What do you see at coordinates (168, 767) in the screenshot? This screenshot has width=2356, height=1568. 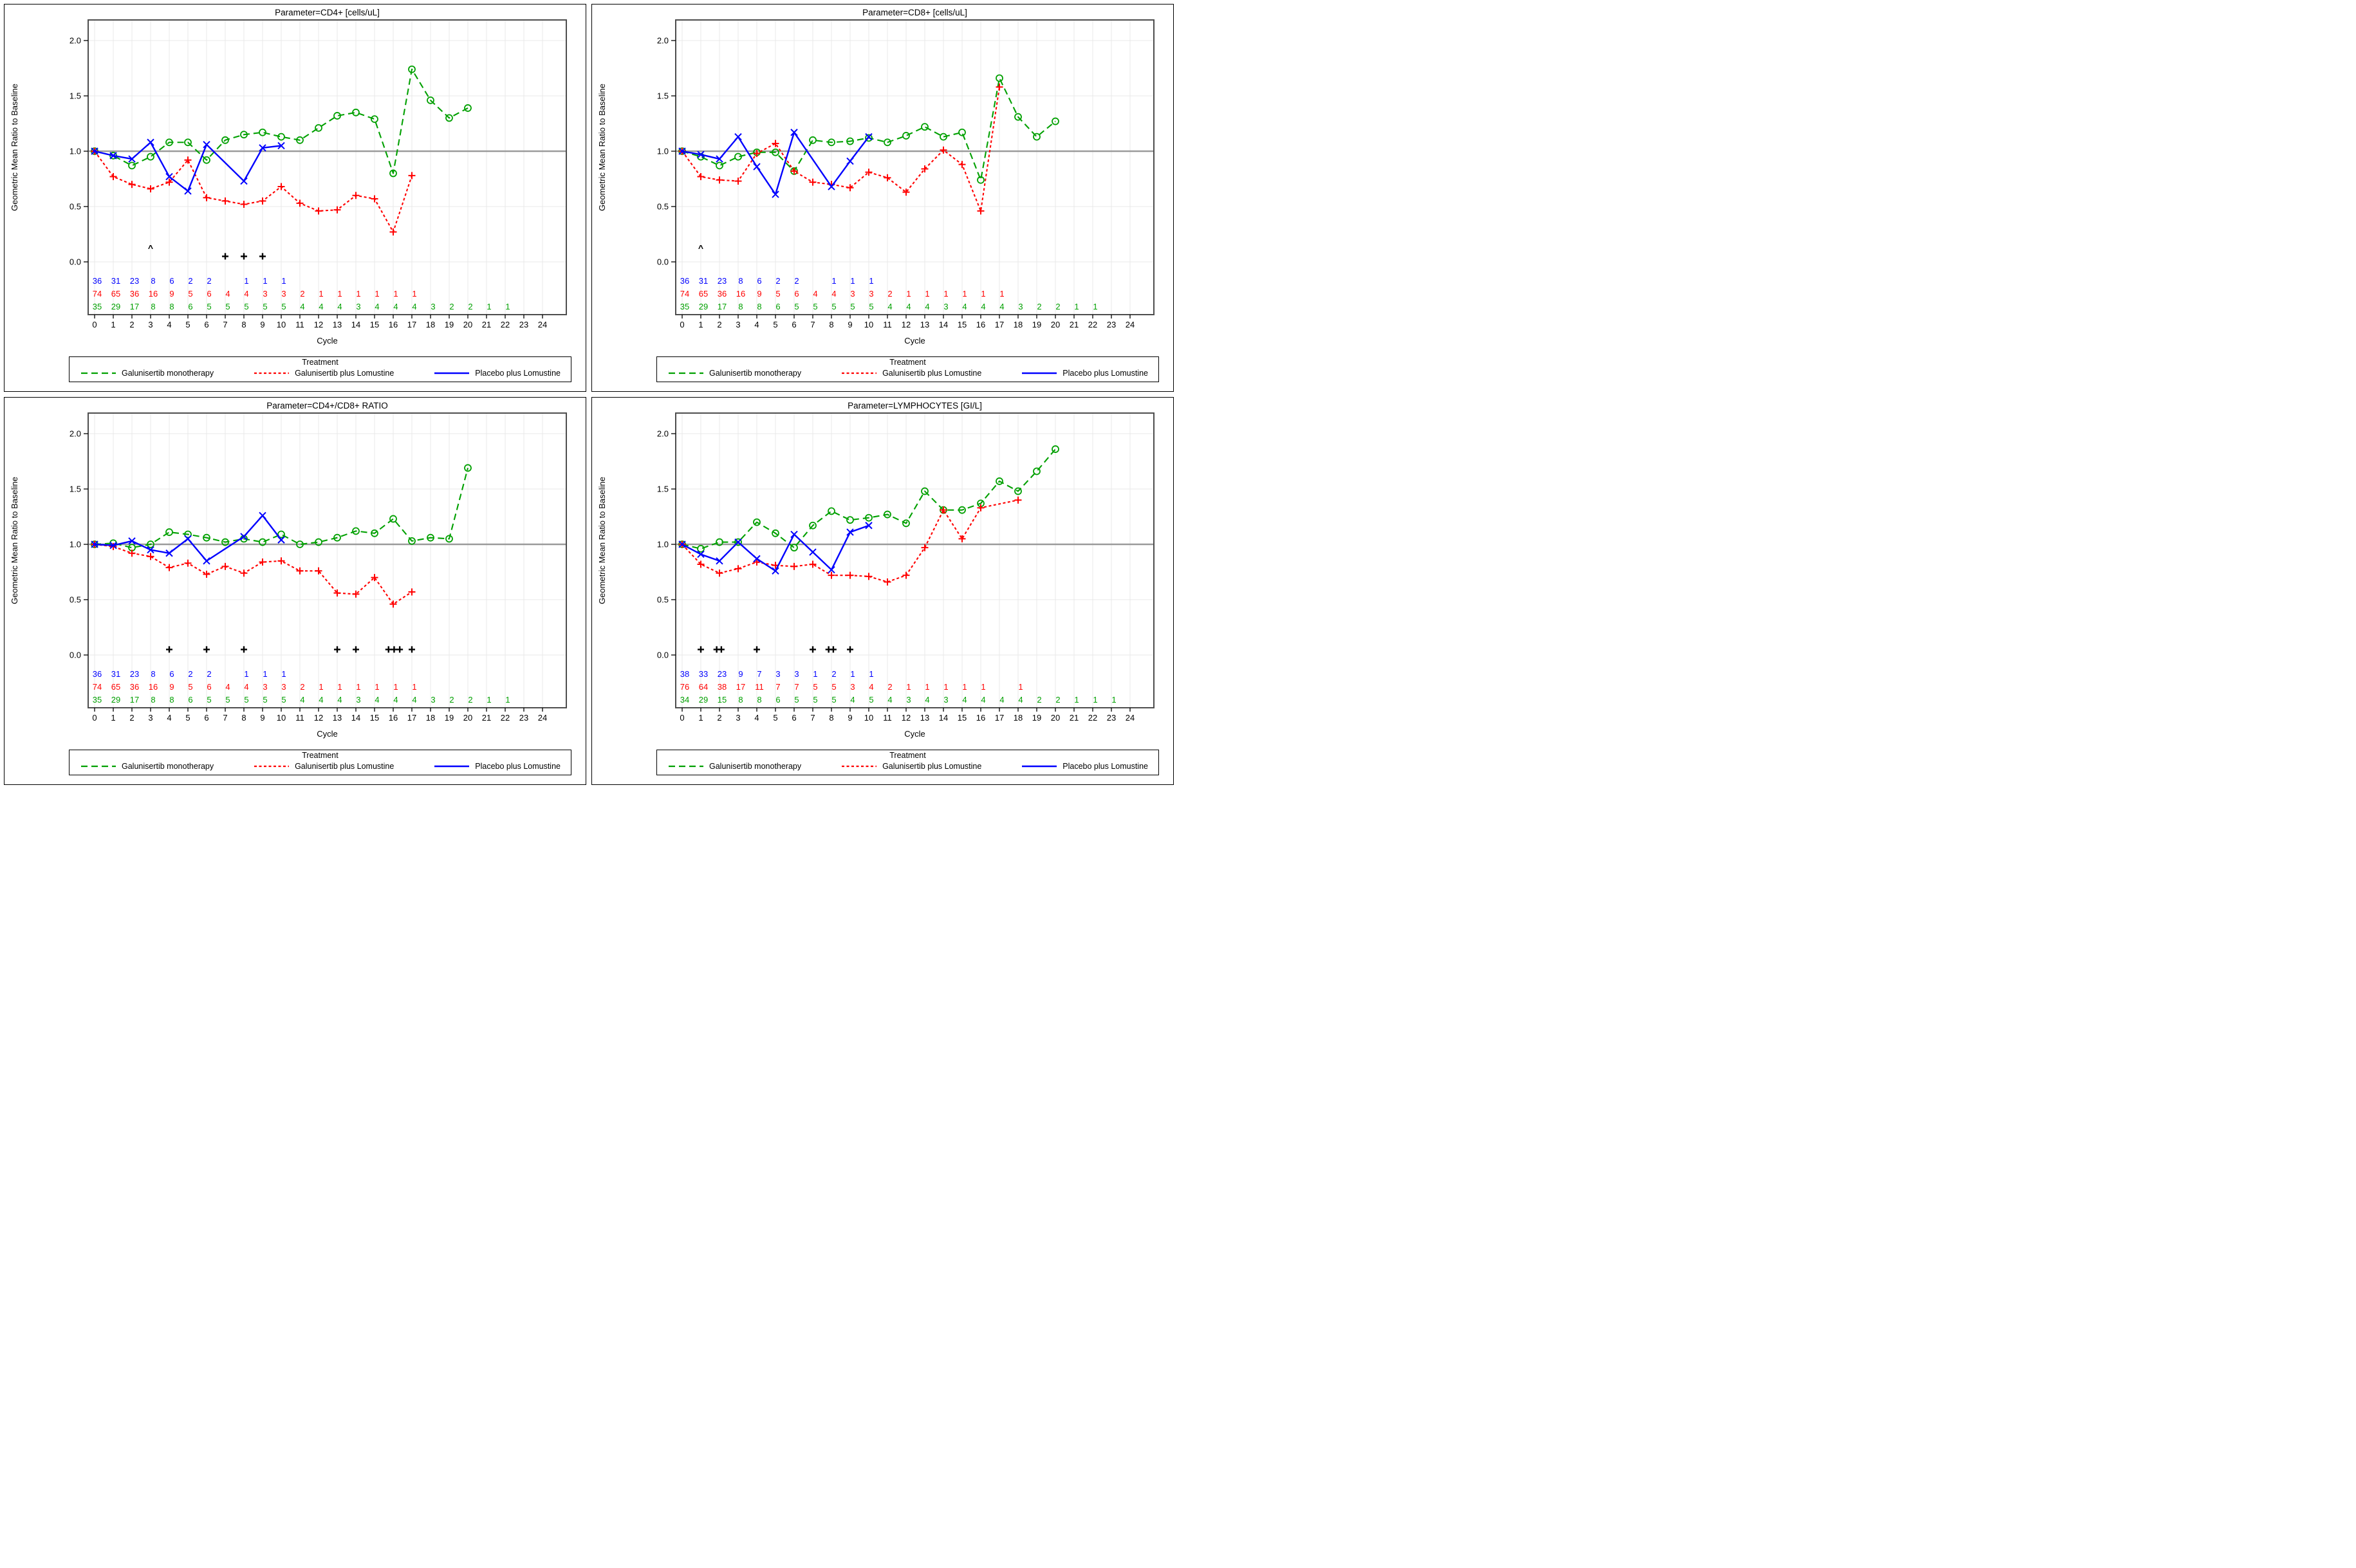 I see `legend-entry-label: Galunisertib monotherapy` at bounding box center [168, 767].